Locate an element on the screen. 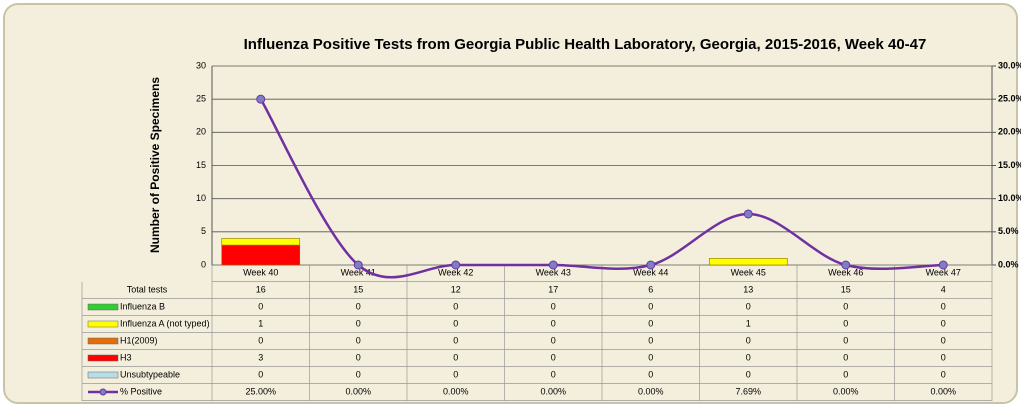 This screenshot has height=412, width=1021. y2-tick-label: 25.0% is located at coordinates (1009, 99).